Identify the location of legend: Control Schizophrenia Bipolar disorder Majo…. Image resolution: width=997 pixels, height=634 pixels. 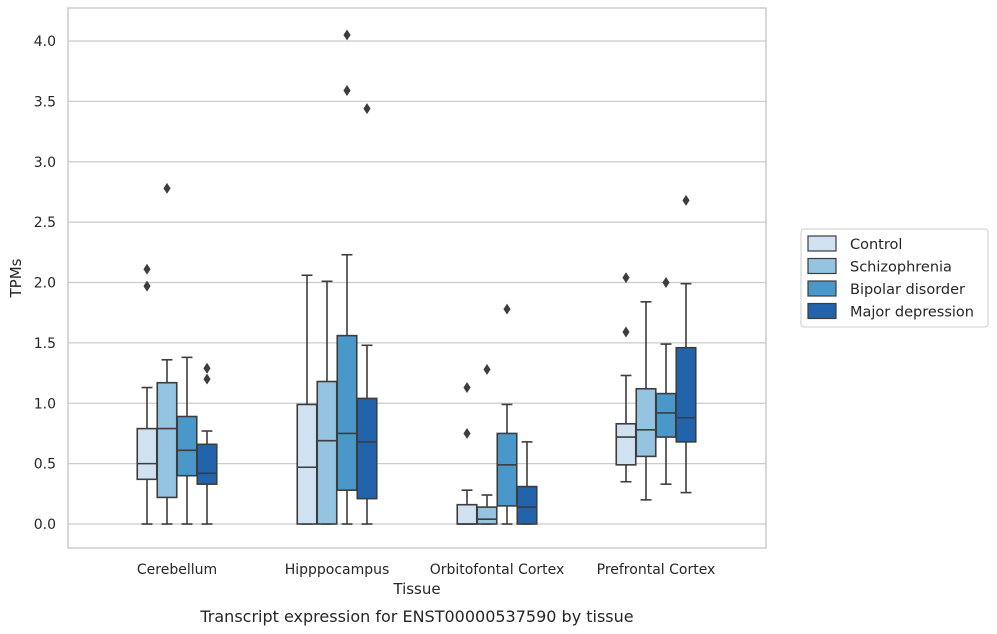
(894, 278).